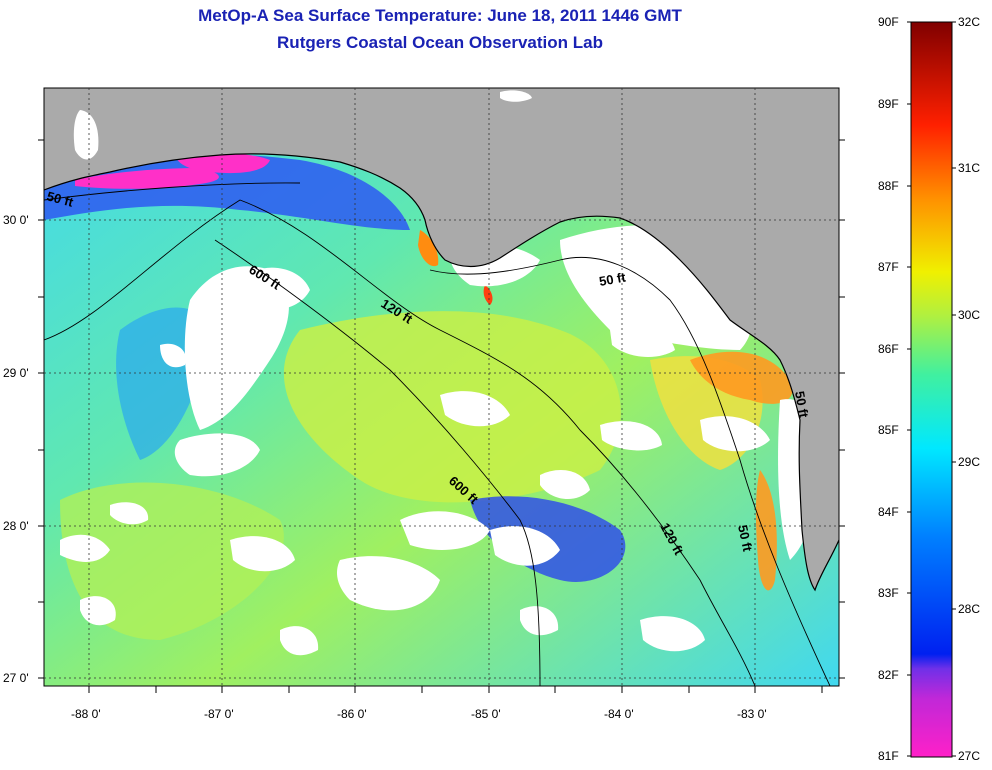 Image resolution: width=992 pixels, height=770 pixels. Describe the element at coordinates (440, 42) in the screenshot. I see `map-subtitle: Rutgers Coastal Ocean Observation Lab` at that location.